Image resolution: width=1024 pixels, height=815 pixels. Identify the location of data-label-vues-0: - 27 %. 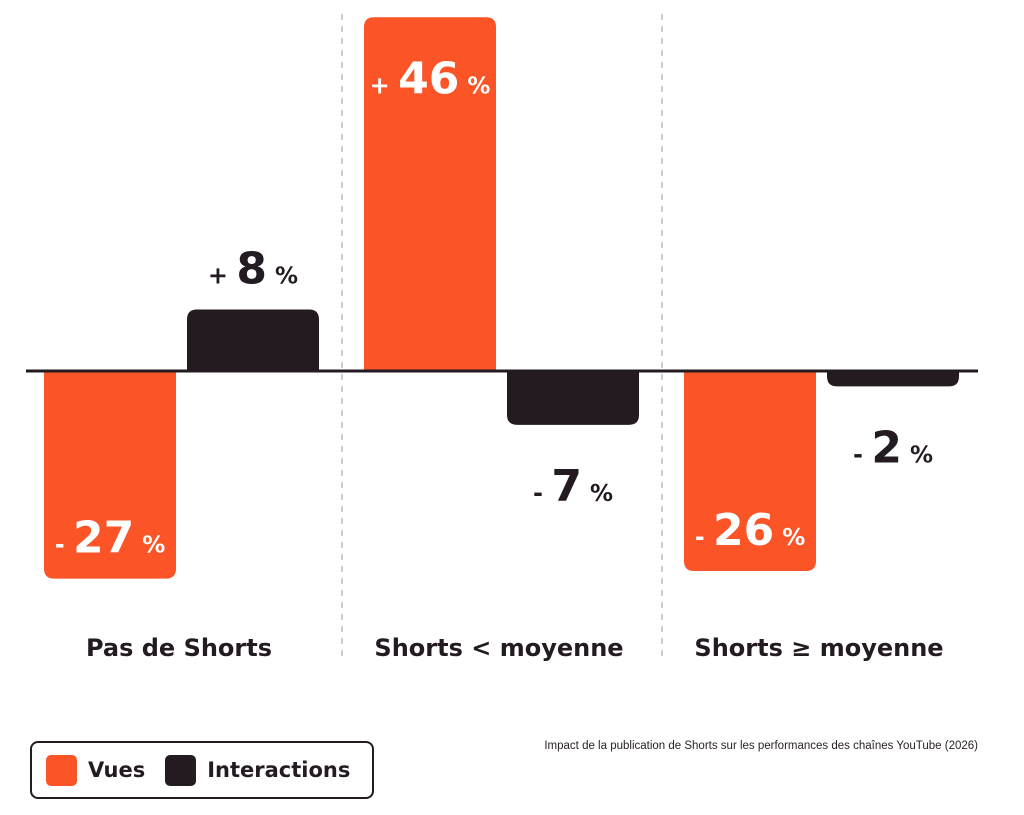
(110, 538).